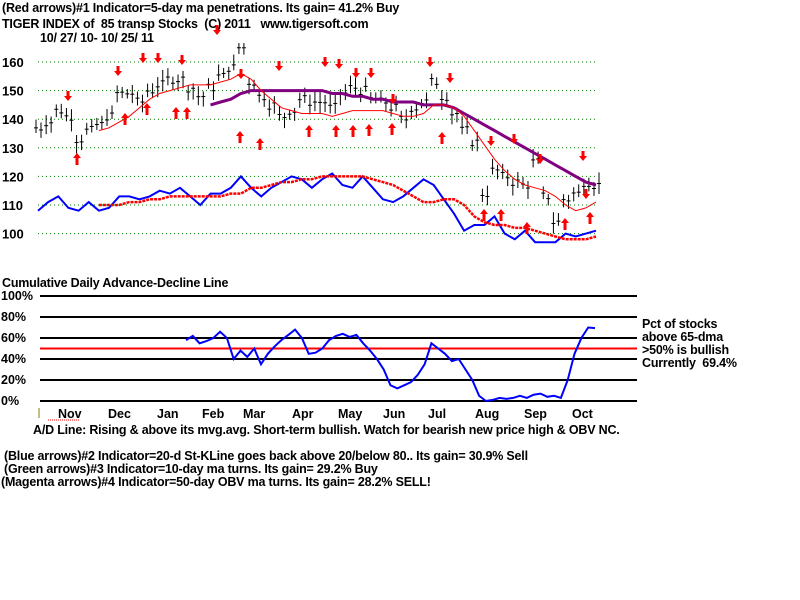 Image resolution: width=800 pixels, height=600 pixels. I want to click on y-tick-160: 160, so click(13, 62).